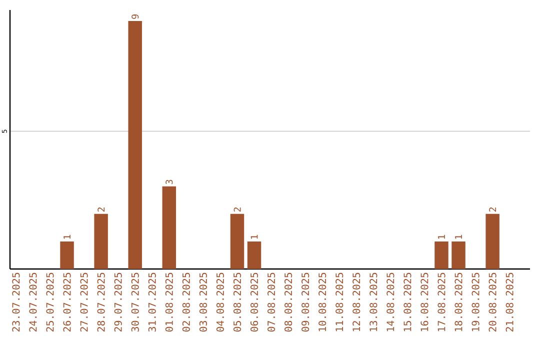 Image resolution: width=540 pixels, height=340 pixels. I want to click on x-tick-label: 19.08.2025, so click(476, 302).